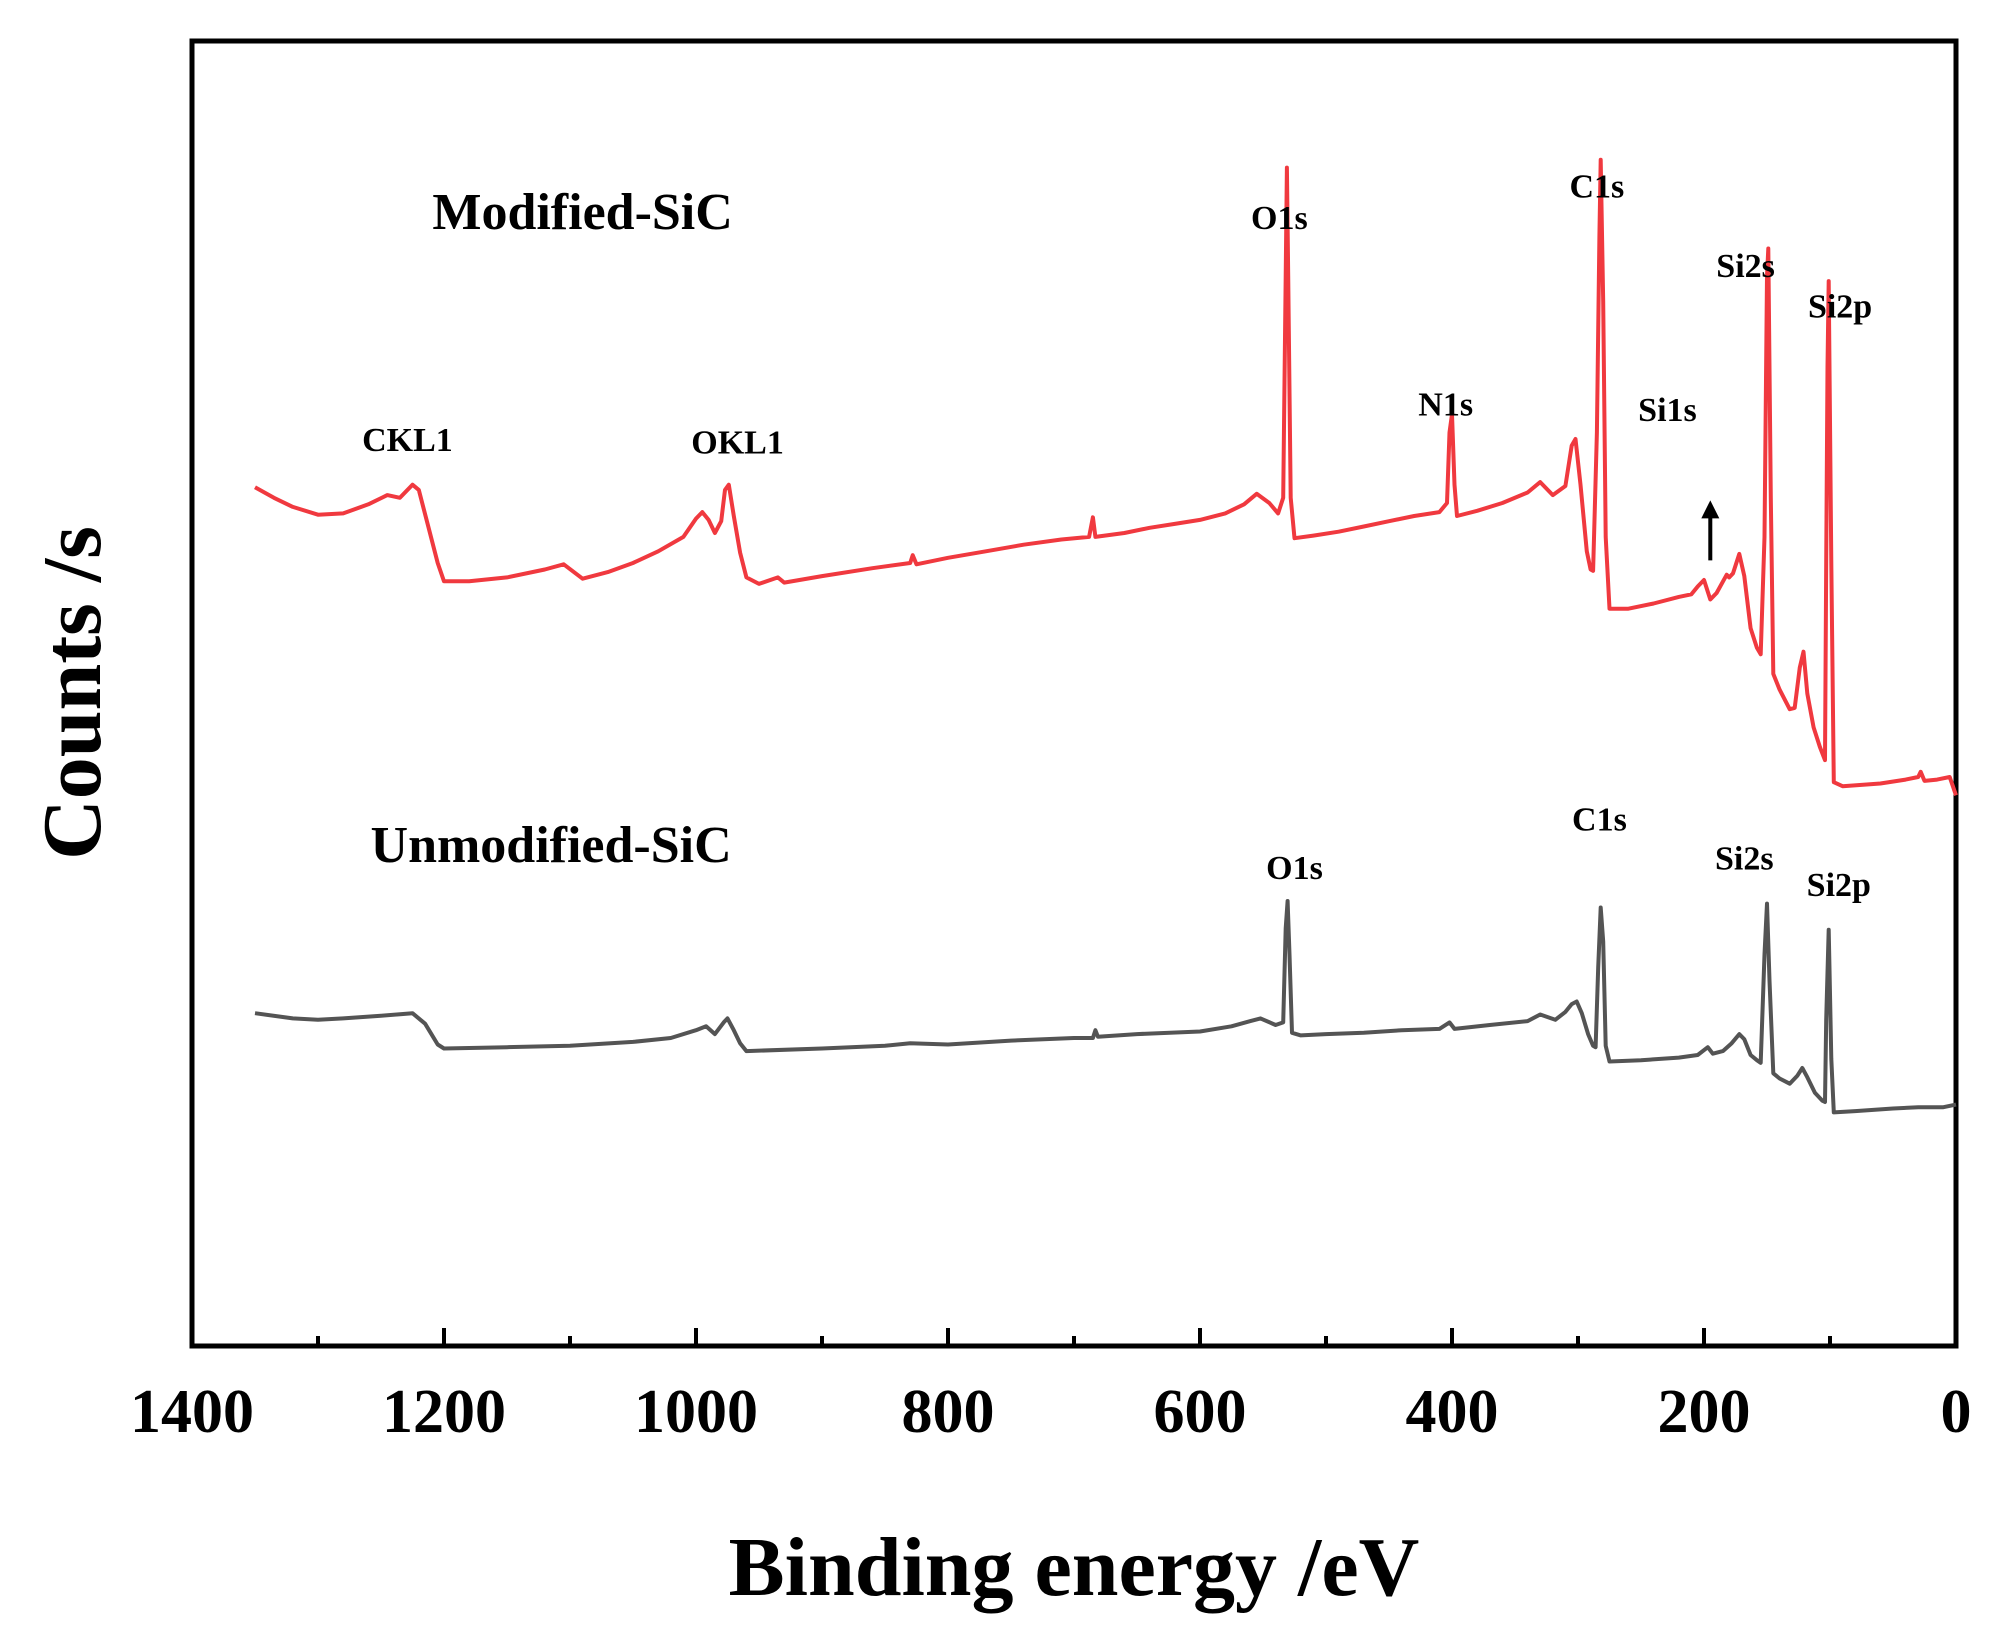  I want to click on peak-label-si1s-5: Si1s, so click(1667, 410).